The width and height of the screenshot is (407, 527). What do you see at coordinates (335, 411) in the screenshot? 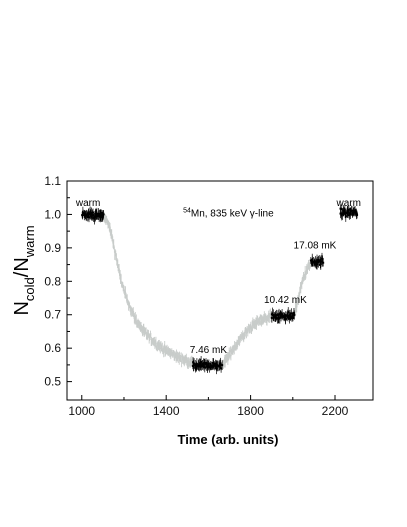
I see `x-tick-label: 2200` at bounding box center [335, 411].